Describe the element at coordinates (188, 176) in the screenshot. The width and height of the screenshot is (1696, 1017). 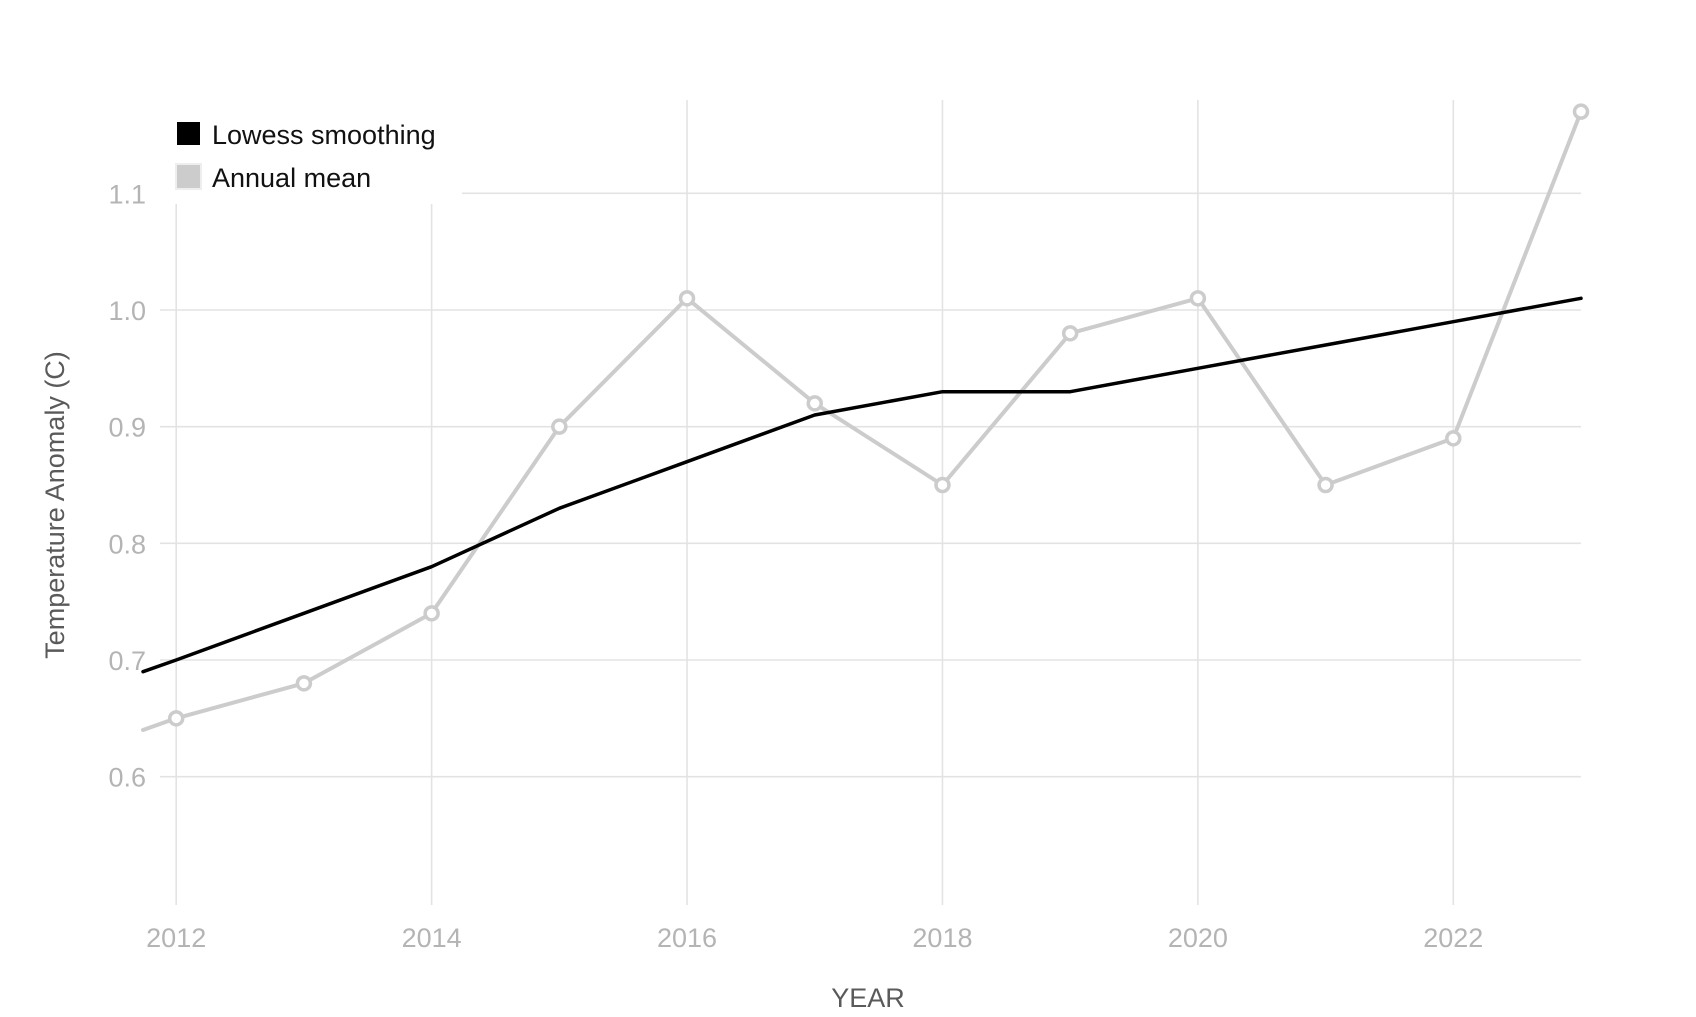
I see `legend-swatch-annual-mean` at that location.